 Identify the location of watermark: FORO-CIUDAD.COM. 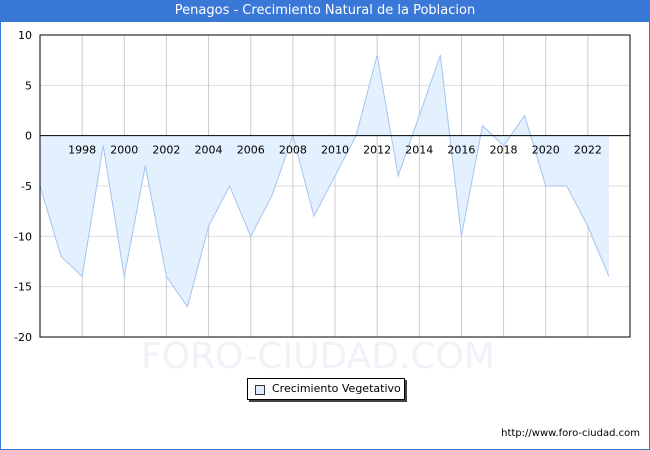
(318, 356).